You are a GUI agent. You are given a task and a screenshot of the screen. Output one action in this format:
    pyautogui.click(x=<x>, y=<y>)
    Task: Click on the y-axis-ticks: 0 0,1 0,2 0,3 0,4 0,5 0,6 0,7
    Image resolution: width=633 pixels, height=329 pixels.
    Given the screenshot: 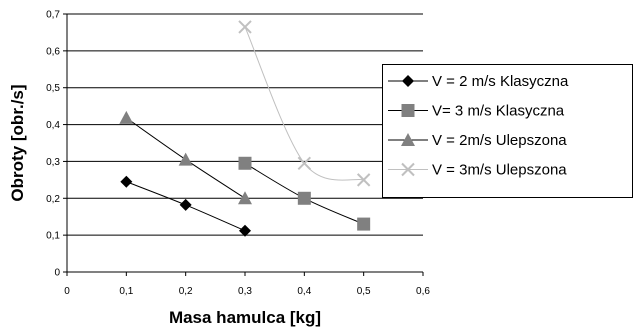 What is the action you would take?
    pyautogui.click(x=56, y=144)
    